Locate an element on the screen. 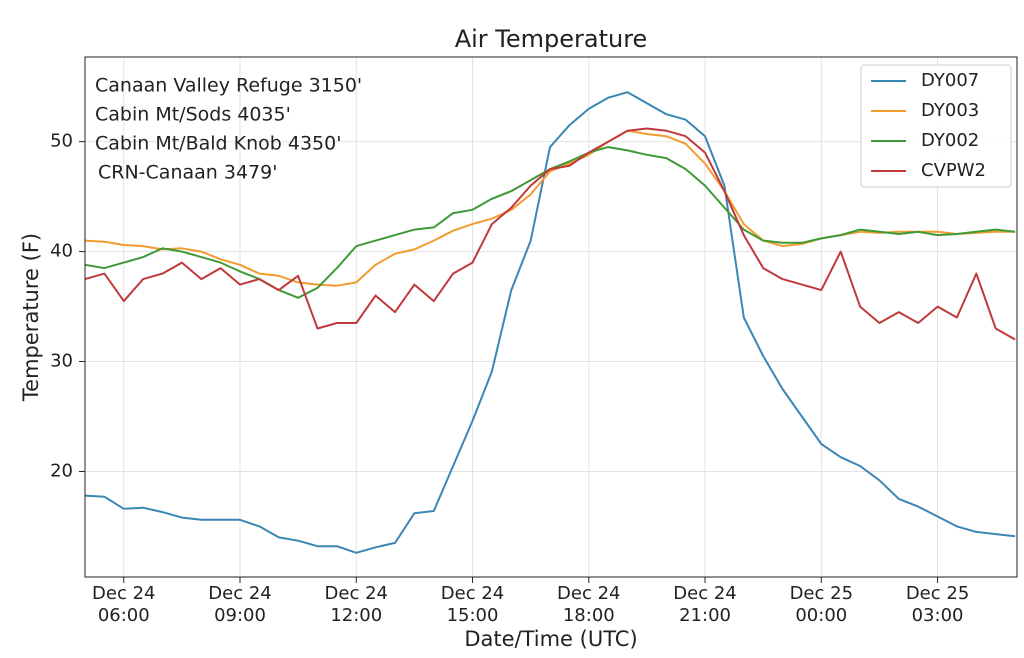 Image resolution: width=1024 pixels, height=658 pixels. x-tick-label: 15:00 is located at coordinates (473, 615).